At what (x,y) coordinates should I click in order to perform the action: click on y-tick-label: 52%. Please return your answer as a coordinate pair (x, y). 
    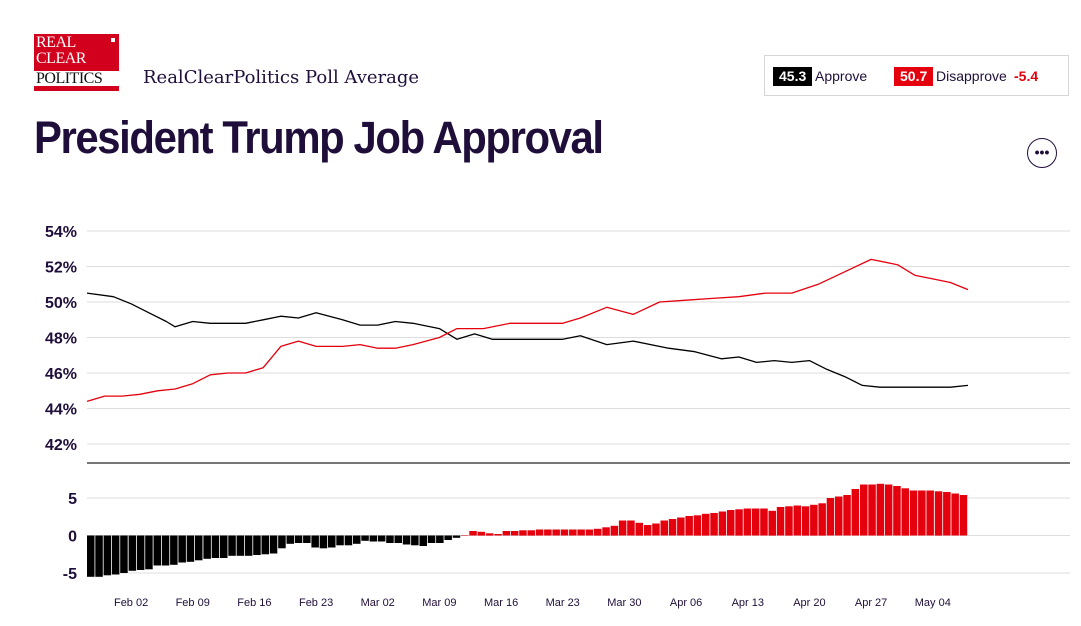
    Looking at the image, I should click on (61, 268).